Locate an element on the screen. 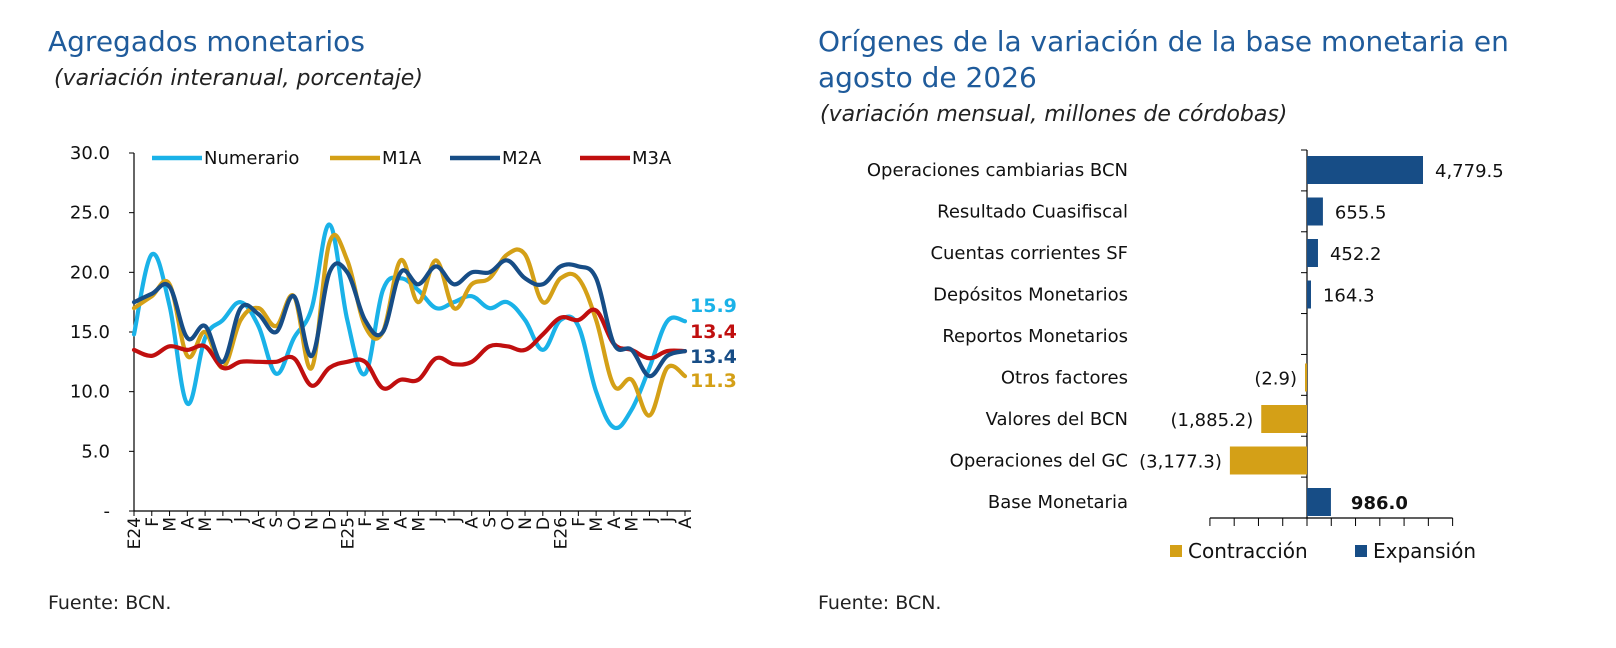  y-tick-label: 30.0 is located at coordinates (90, 153).